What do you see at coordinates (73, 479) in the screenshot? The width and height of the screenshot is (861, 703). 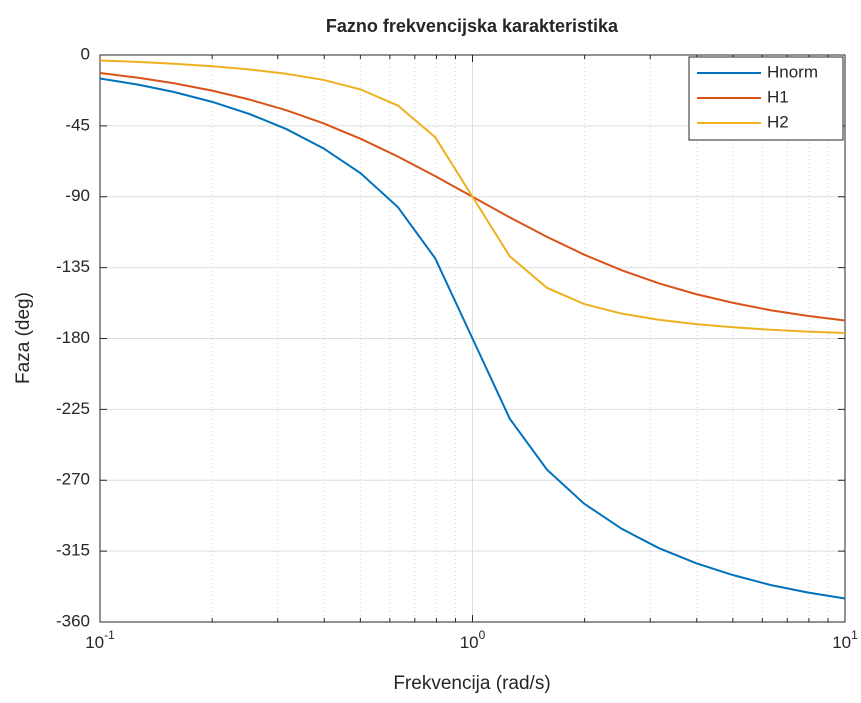 I see `y-tick-label: -270` at bounding box center [73, 479].